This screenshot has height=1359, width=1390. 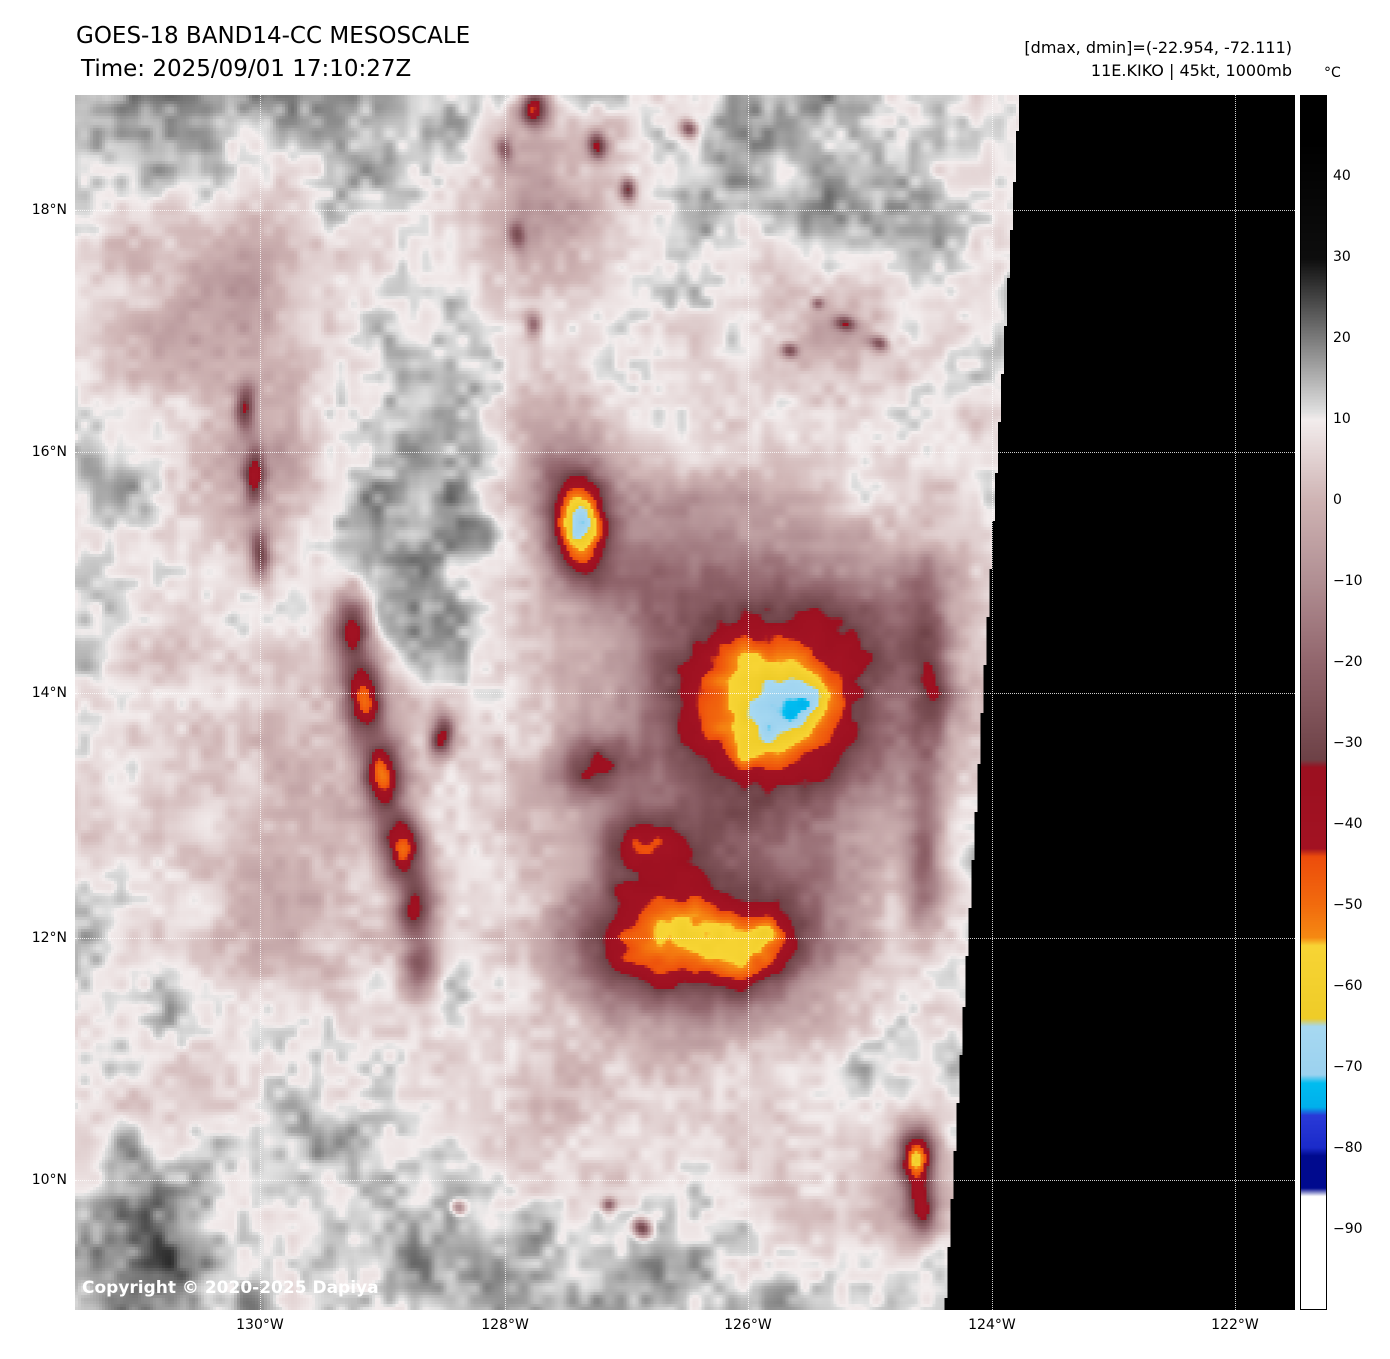 What do you see at coordinates (1360, 702) in the screenshot?
I see `colorbar-ticks: 40 30 20 10 0 −10 −20 −30 −40 −50 −60 −70 −80 −90` at bounding box center [1360, 702].